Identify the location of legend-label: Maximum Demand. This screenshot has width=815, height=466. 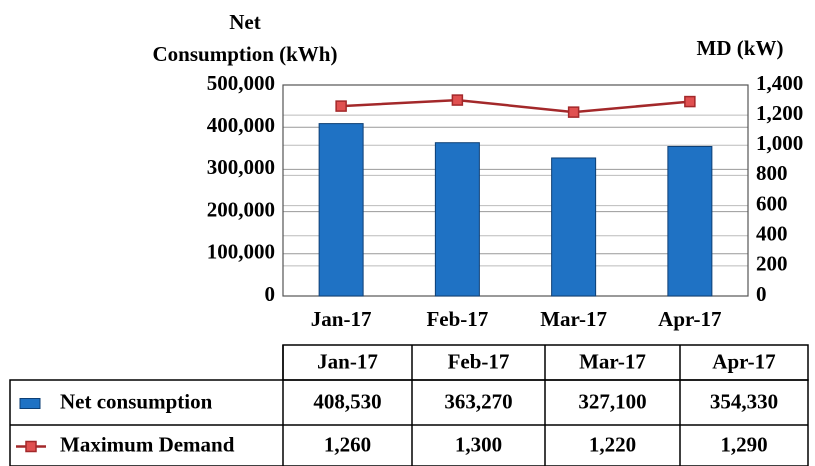
(147, 444).